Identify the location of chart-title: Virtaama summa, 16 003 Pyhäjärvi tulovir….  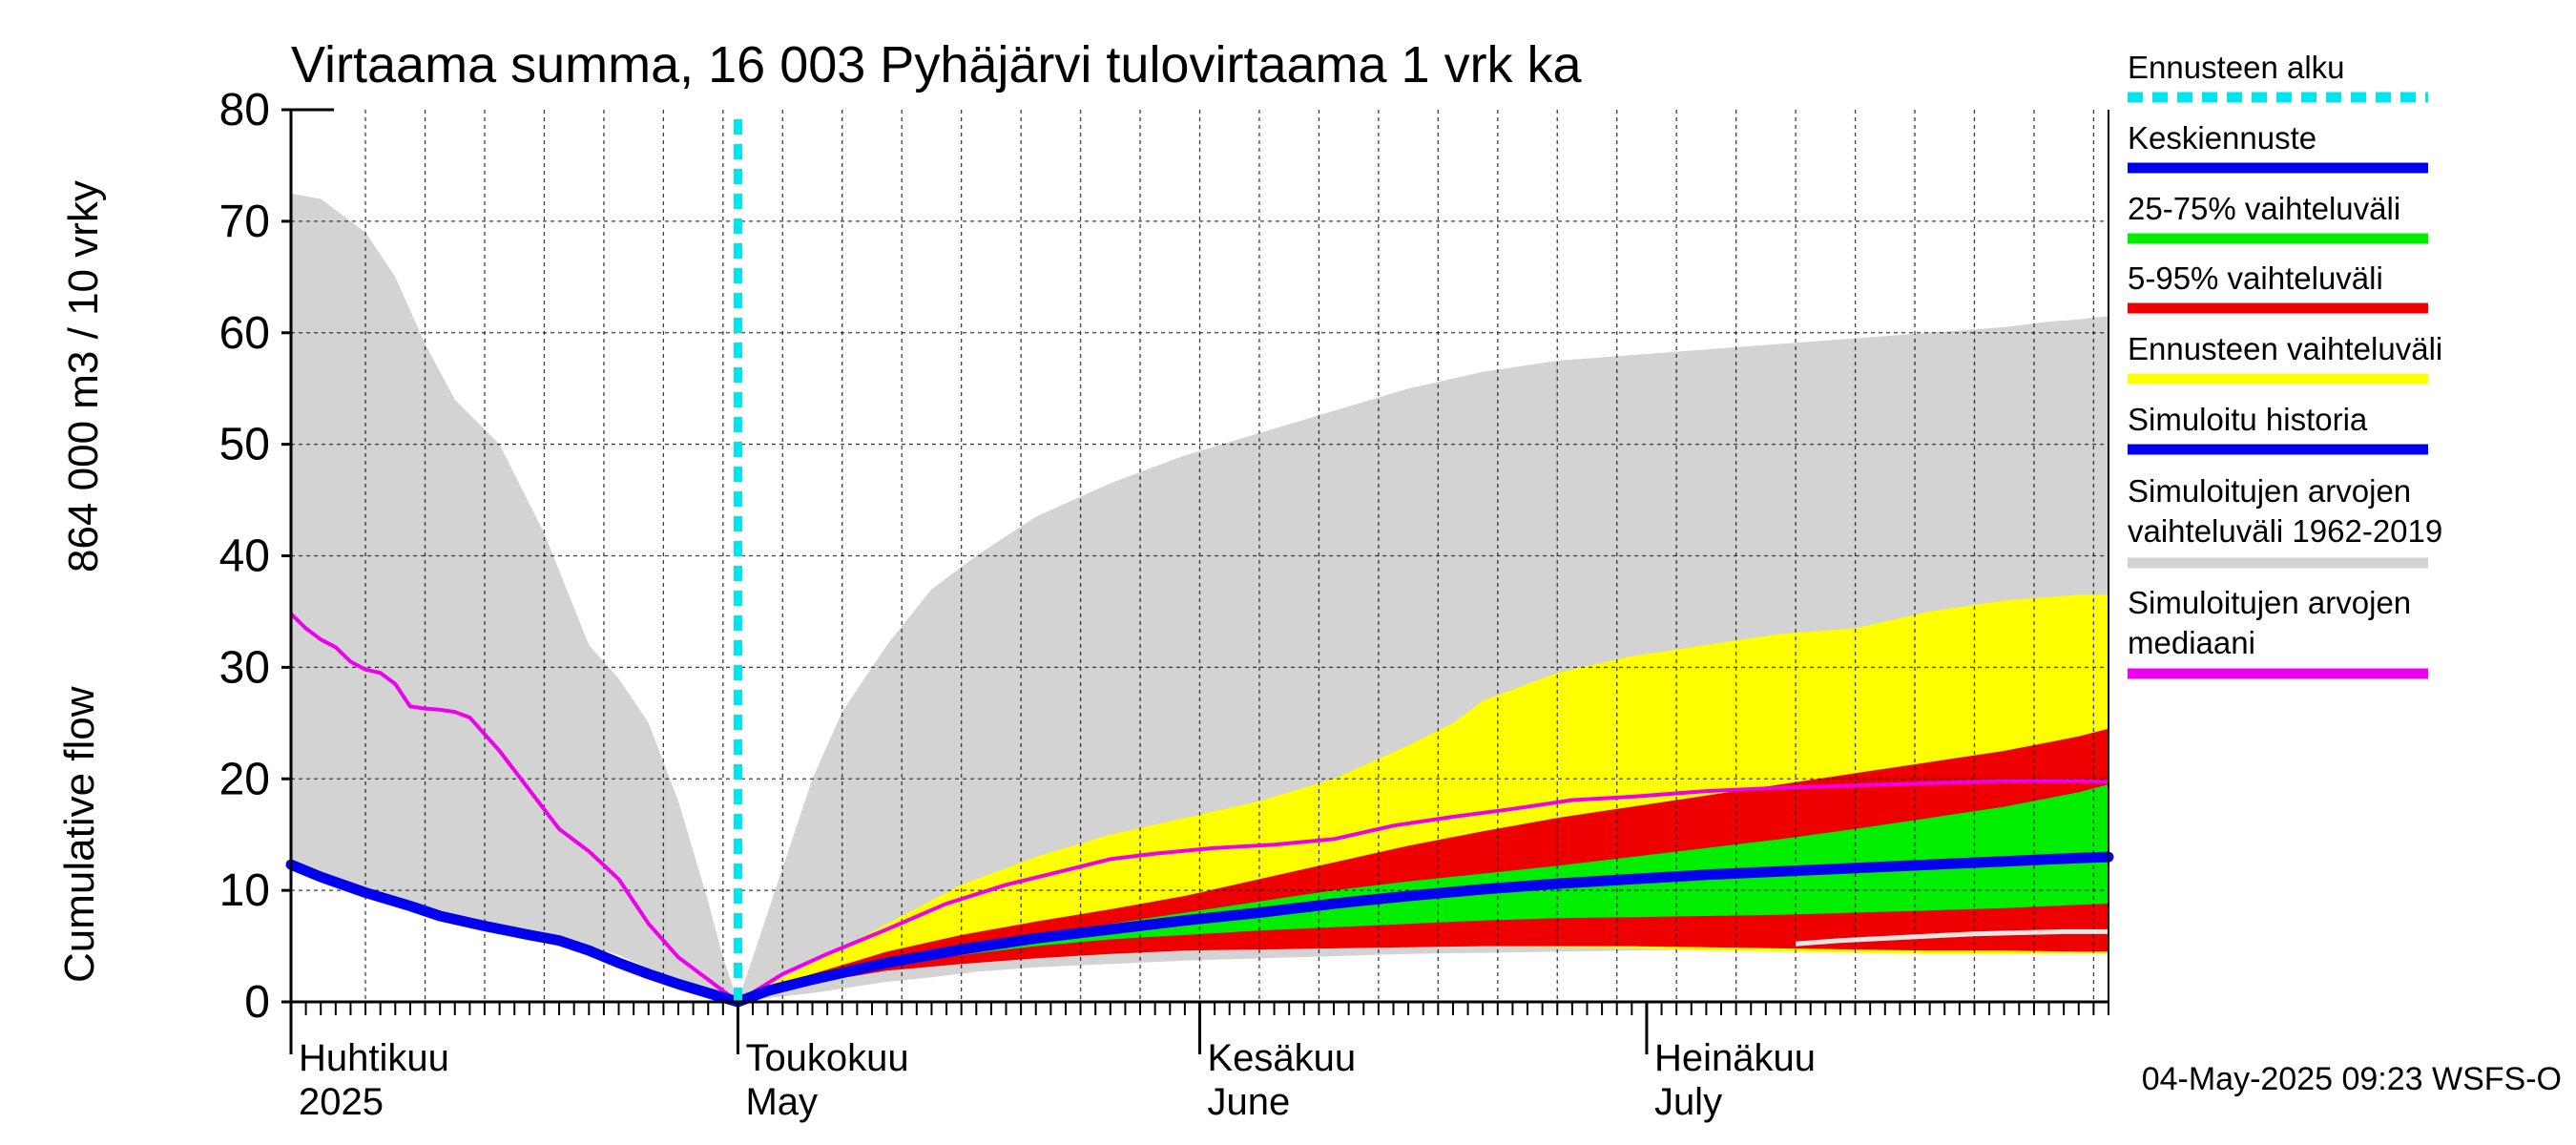
(937, 65).